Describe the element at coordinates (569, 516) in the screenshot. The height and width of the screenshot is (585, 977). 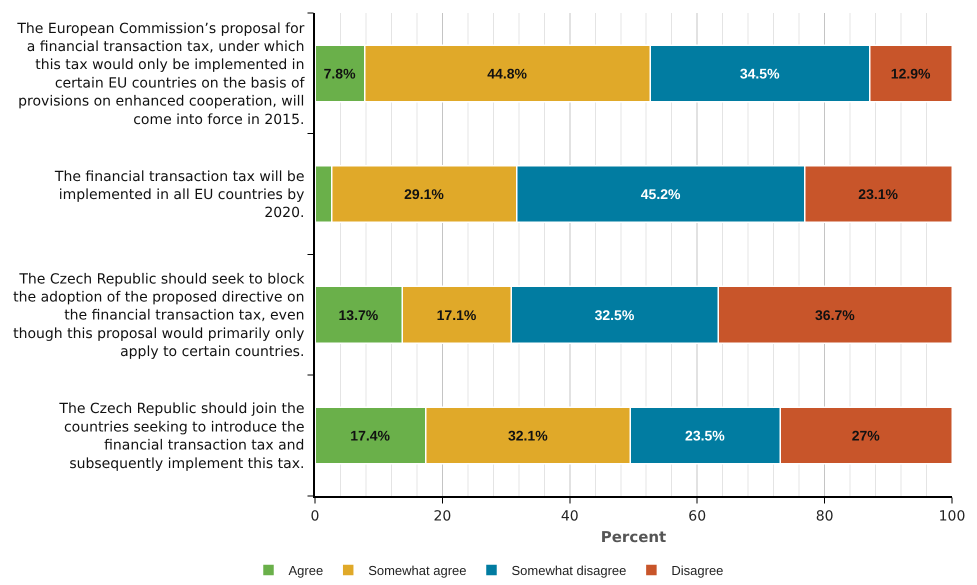
I see `x-tick-label: 40` at that location.